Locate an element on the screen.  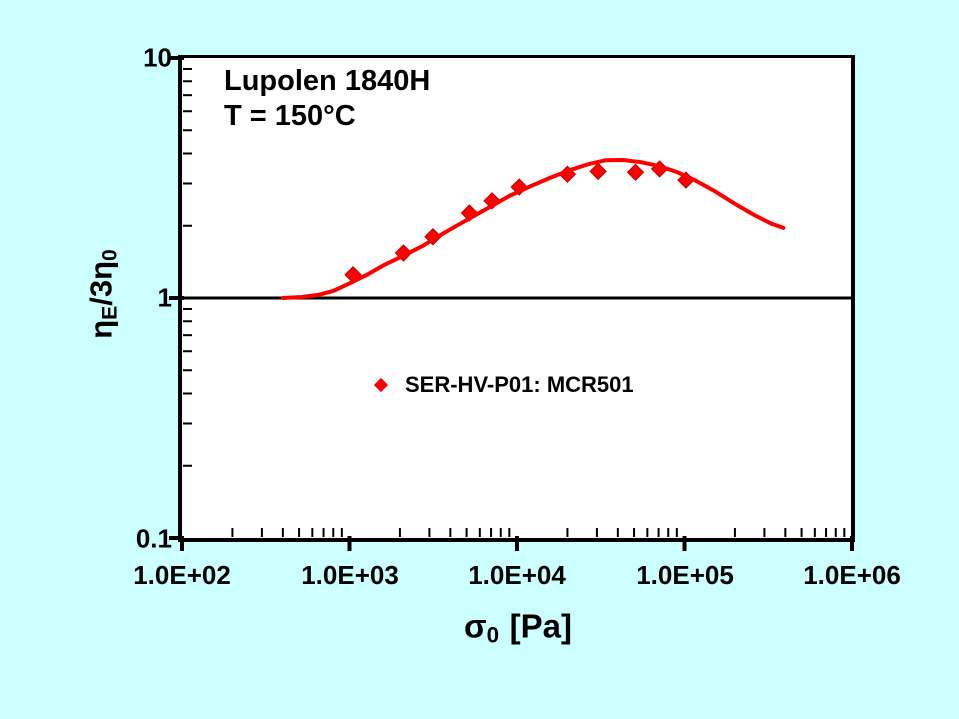
y-axis-title-mid: /3 is located at coordinates (101, 292).